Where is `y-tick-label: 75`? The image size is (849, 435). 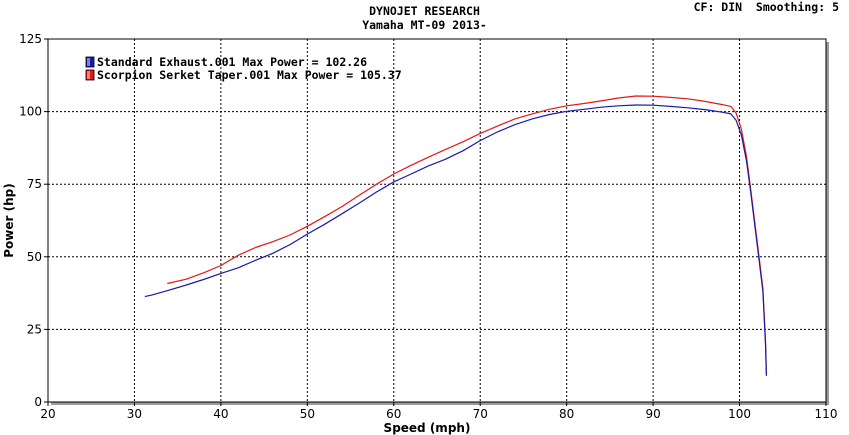
y-tick-label: 75 is located at coordinates (34, 184).